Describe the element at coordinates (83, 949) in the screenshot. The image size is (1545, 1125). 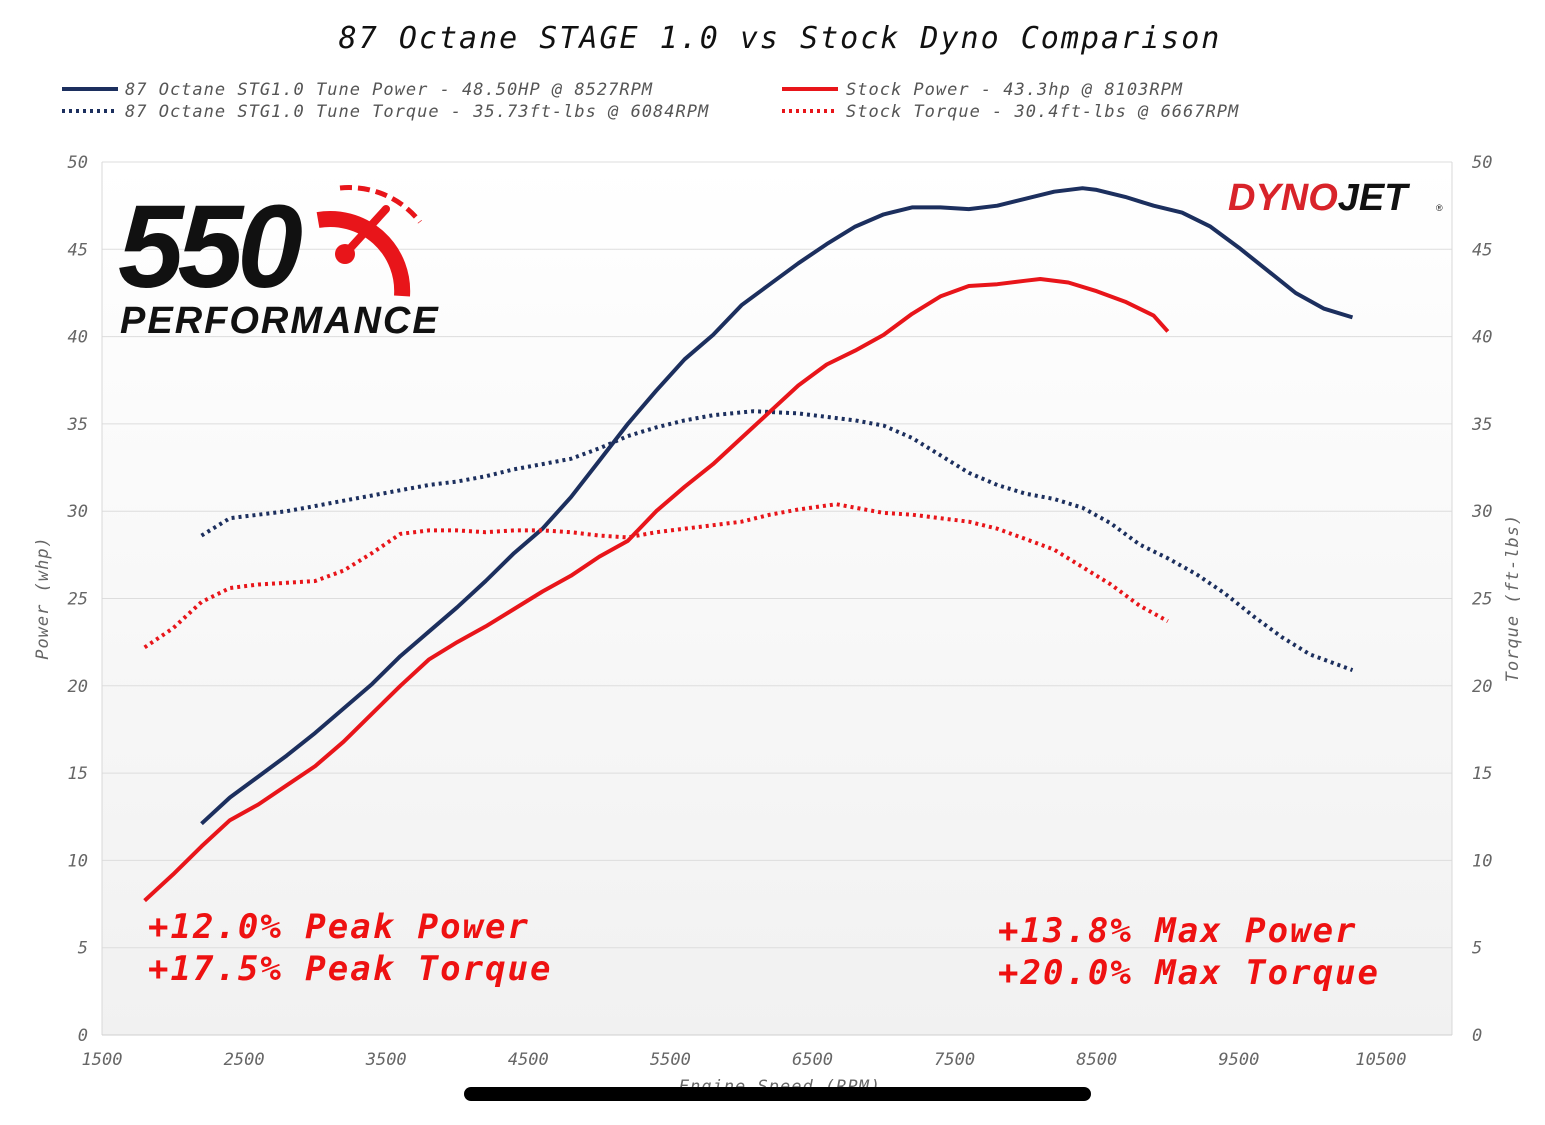
I see `y-tick-5: 5` at that location.